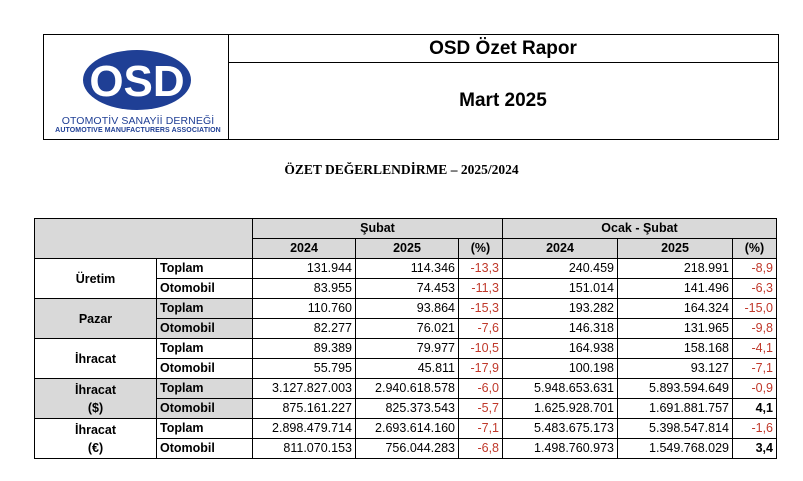 This screenshot has width=803, height=481. What do you see at coordinates (304, 268) in the screenshot?
I see `value-cell: 131.944` at bounding box center [304, 268].